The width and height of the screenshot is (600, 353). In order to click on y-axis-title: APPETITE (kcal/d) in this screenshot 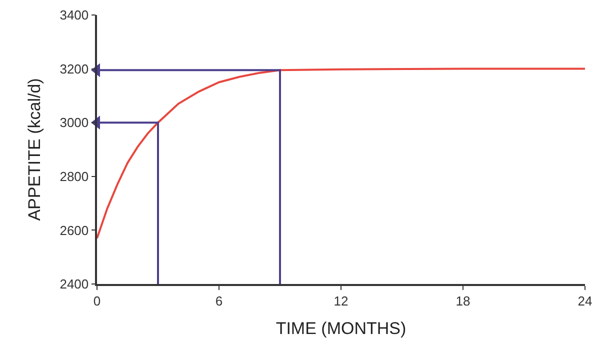, I will do `click(34, 149)`.